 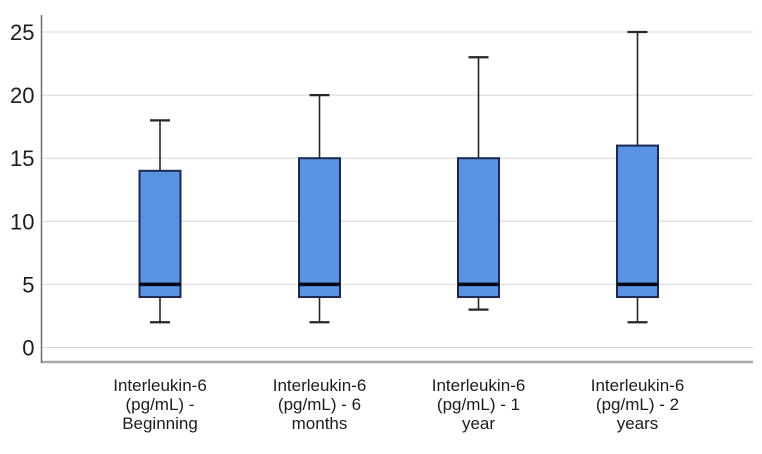 What do you see at coordinates (22, 95) in the screenshot?
I see `y-axis-tick-label: 20` at bounding box center [22, 95].